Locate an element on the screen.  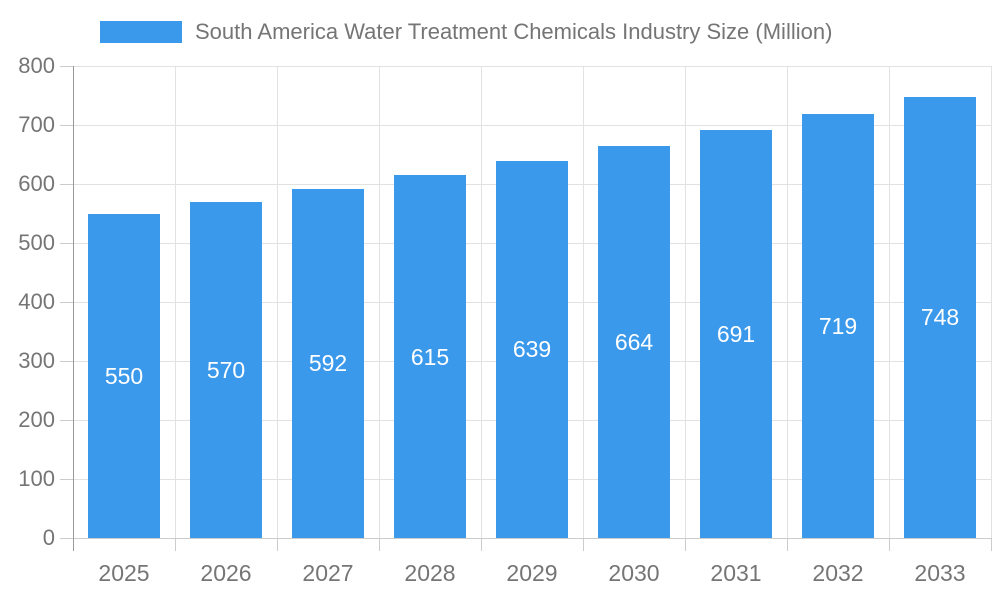
y-tick-label: 600 is located at coordinates (36, 183).